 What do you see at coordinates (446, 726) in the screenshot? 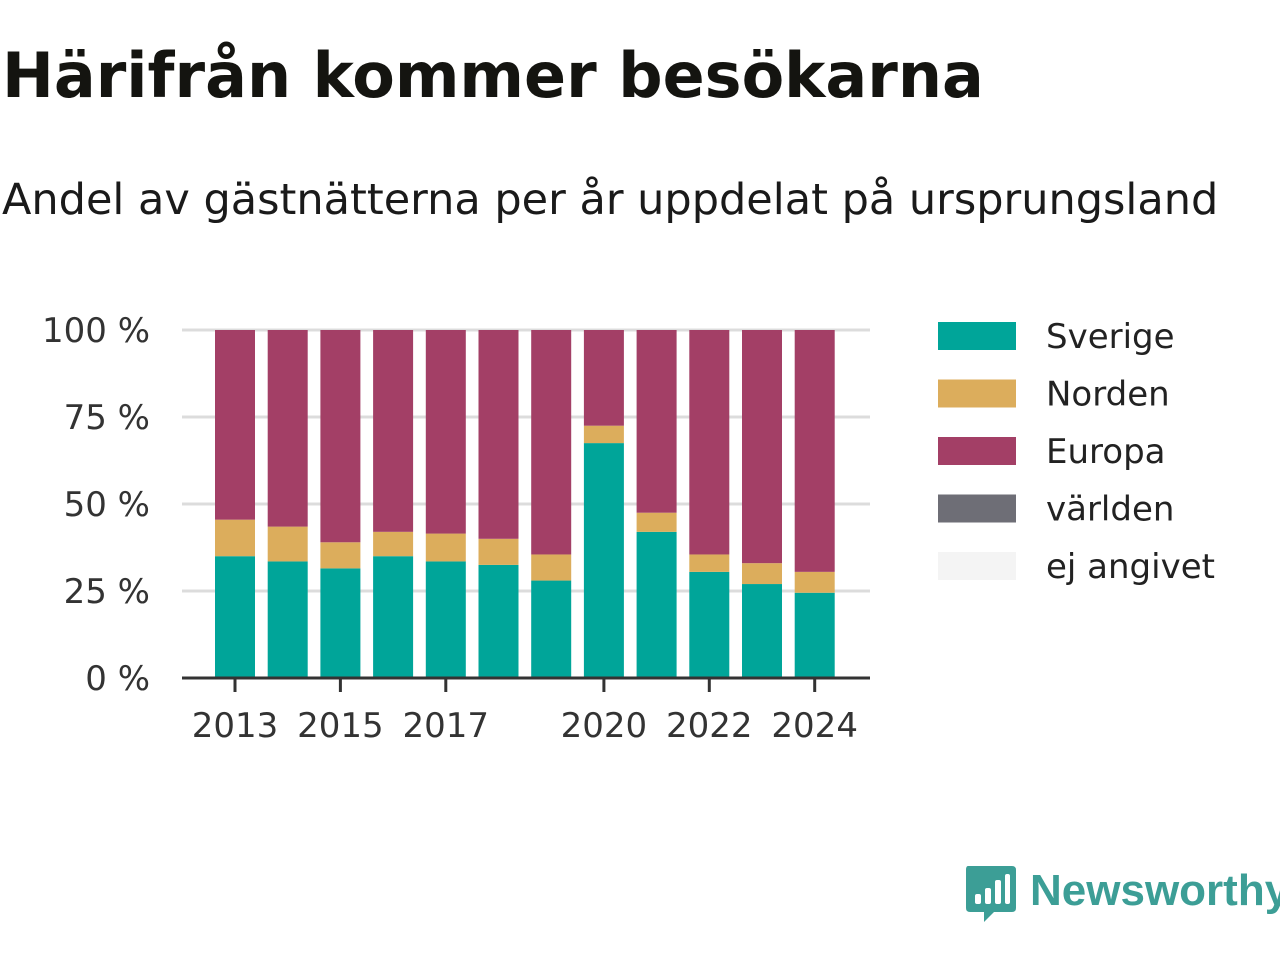
I see `x-tick-label: 2017` at bounding box center [446, 726].